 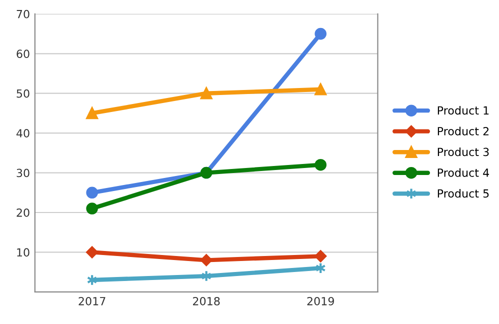 I want to click on y-tick-label: 40, so click(x=23, y=133).